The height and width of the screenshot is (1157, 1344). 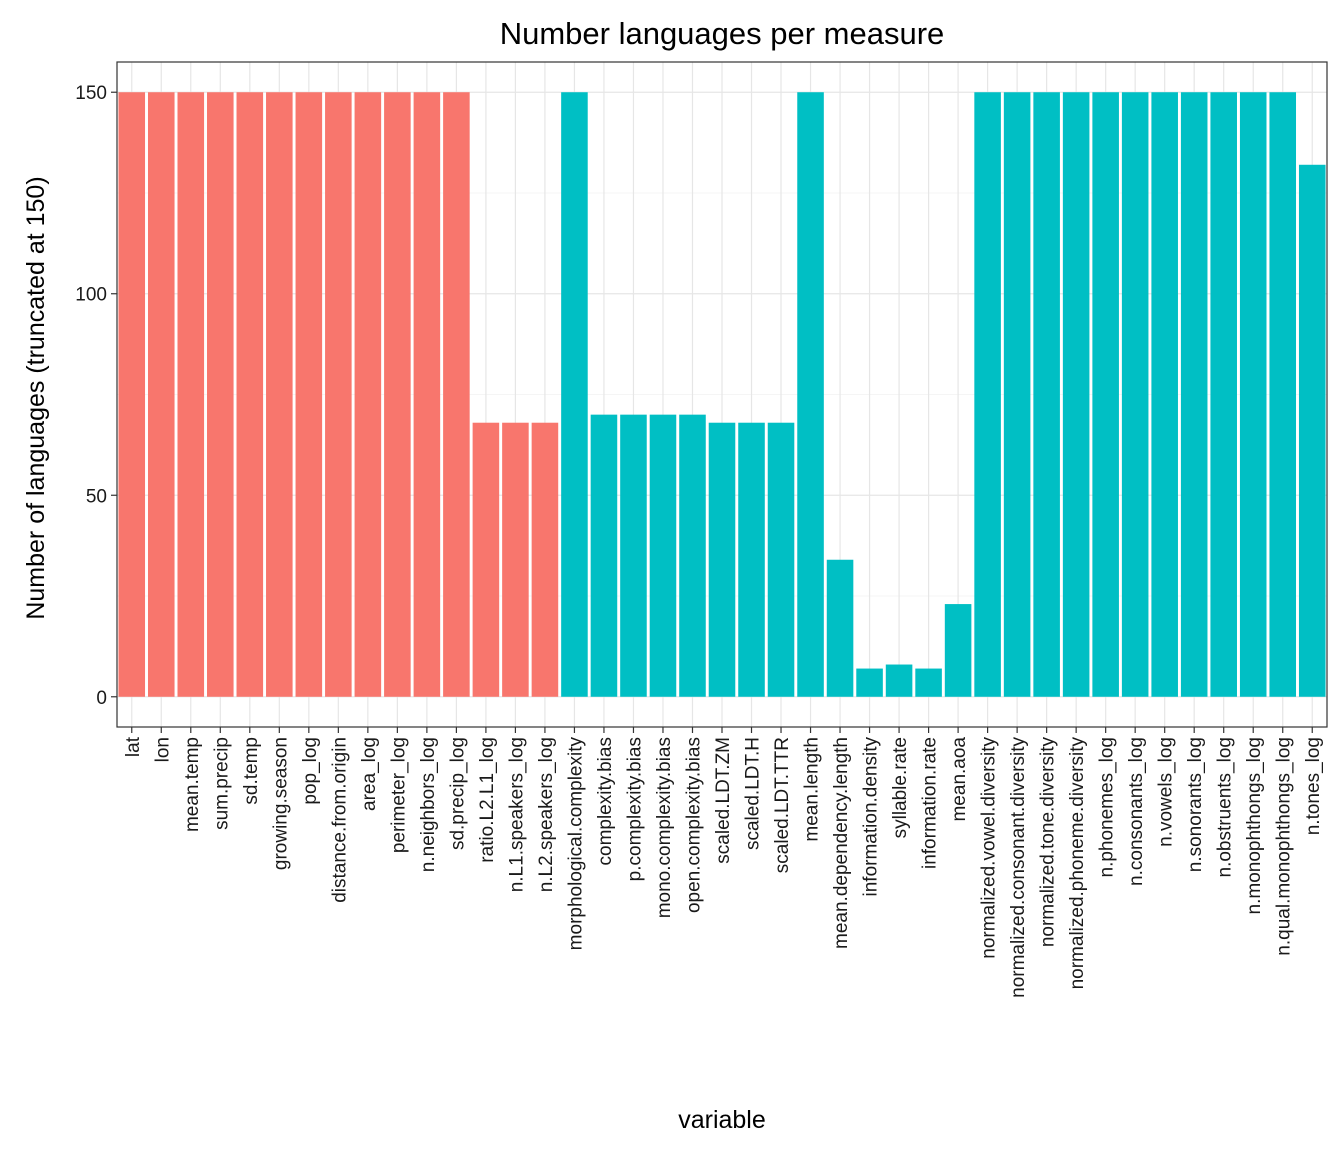 What do you see at coordinates (1017, 394) in the screenshot?
I see `bar-normalized.consonant.diversity` at bounding box center [1017, 394].